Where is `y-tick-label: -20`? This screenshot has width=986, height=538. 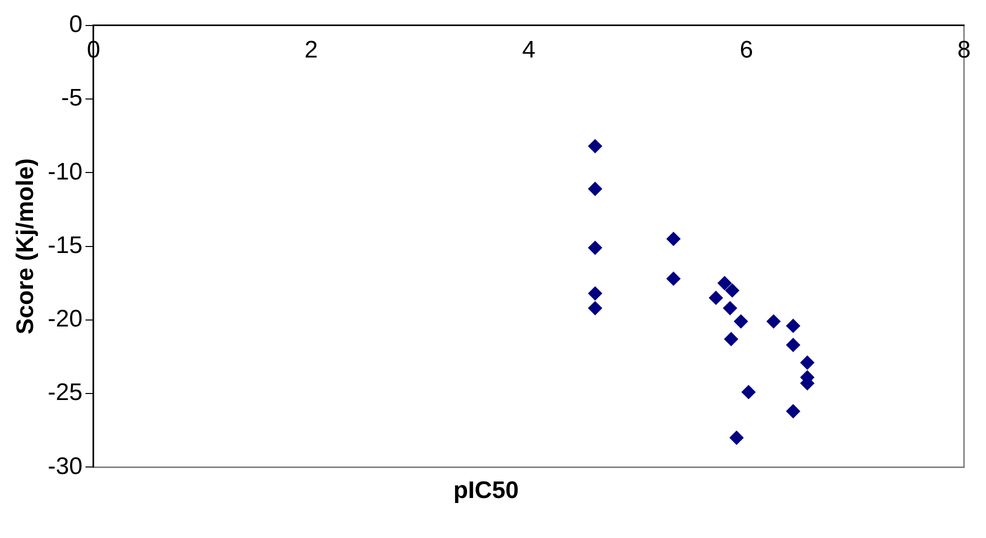
y-tick-label: -20 is located at coordinates (65, 319).